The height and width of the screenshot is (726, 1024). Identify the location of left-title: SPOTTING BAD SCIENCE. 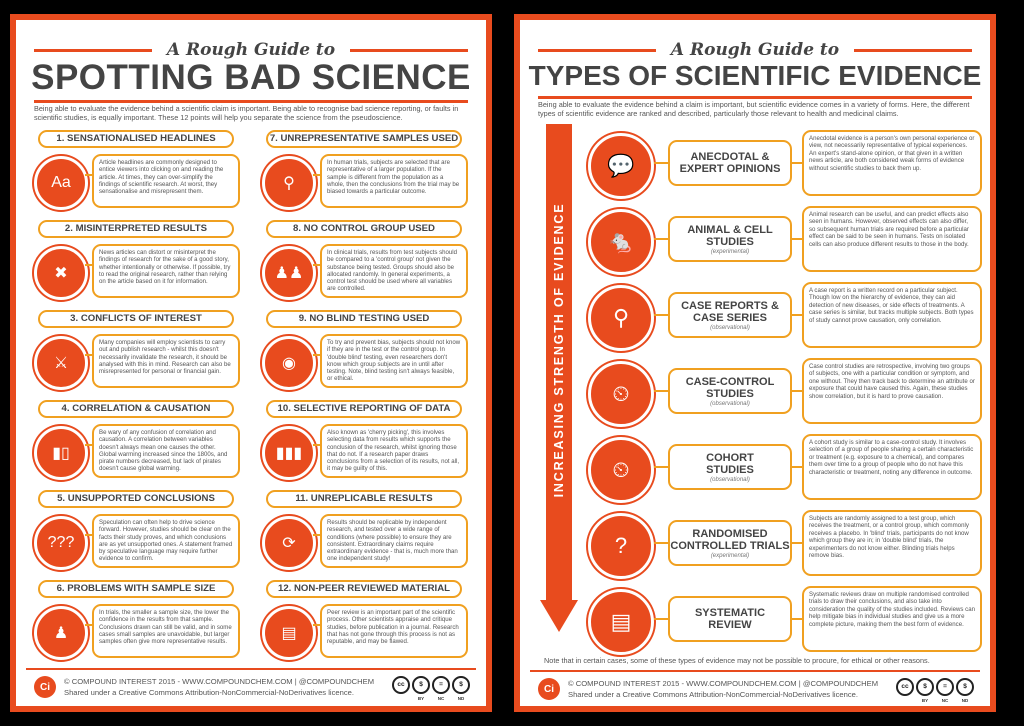
(251, 77).